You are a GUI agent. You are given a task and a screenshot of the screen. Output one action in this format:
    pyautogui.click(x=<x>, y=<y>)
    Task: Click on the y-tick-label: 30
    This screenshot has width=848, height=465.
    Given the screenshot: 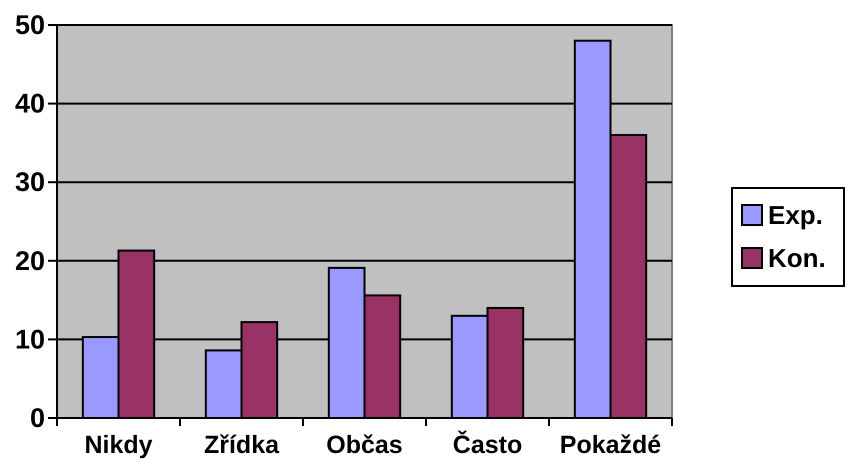 What is the action you would take?
    pyautogui.click(x=29, y=182)
    